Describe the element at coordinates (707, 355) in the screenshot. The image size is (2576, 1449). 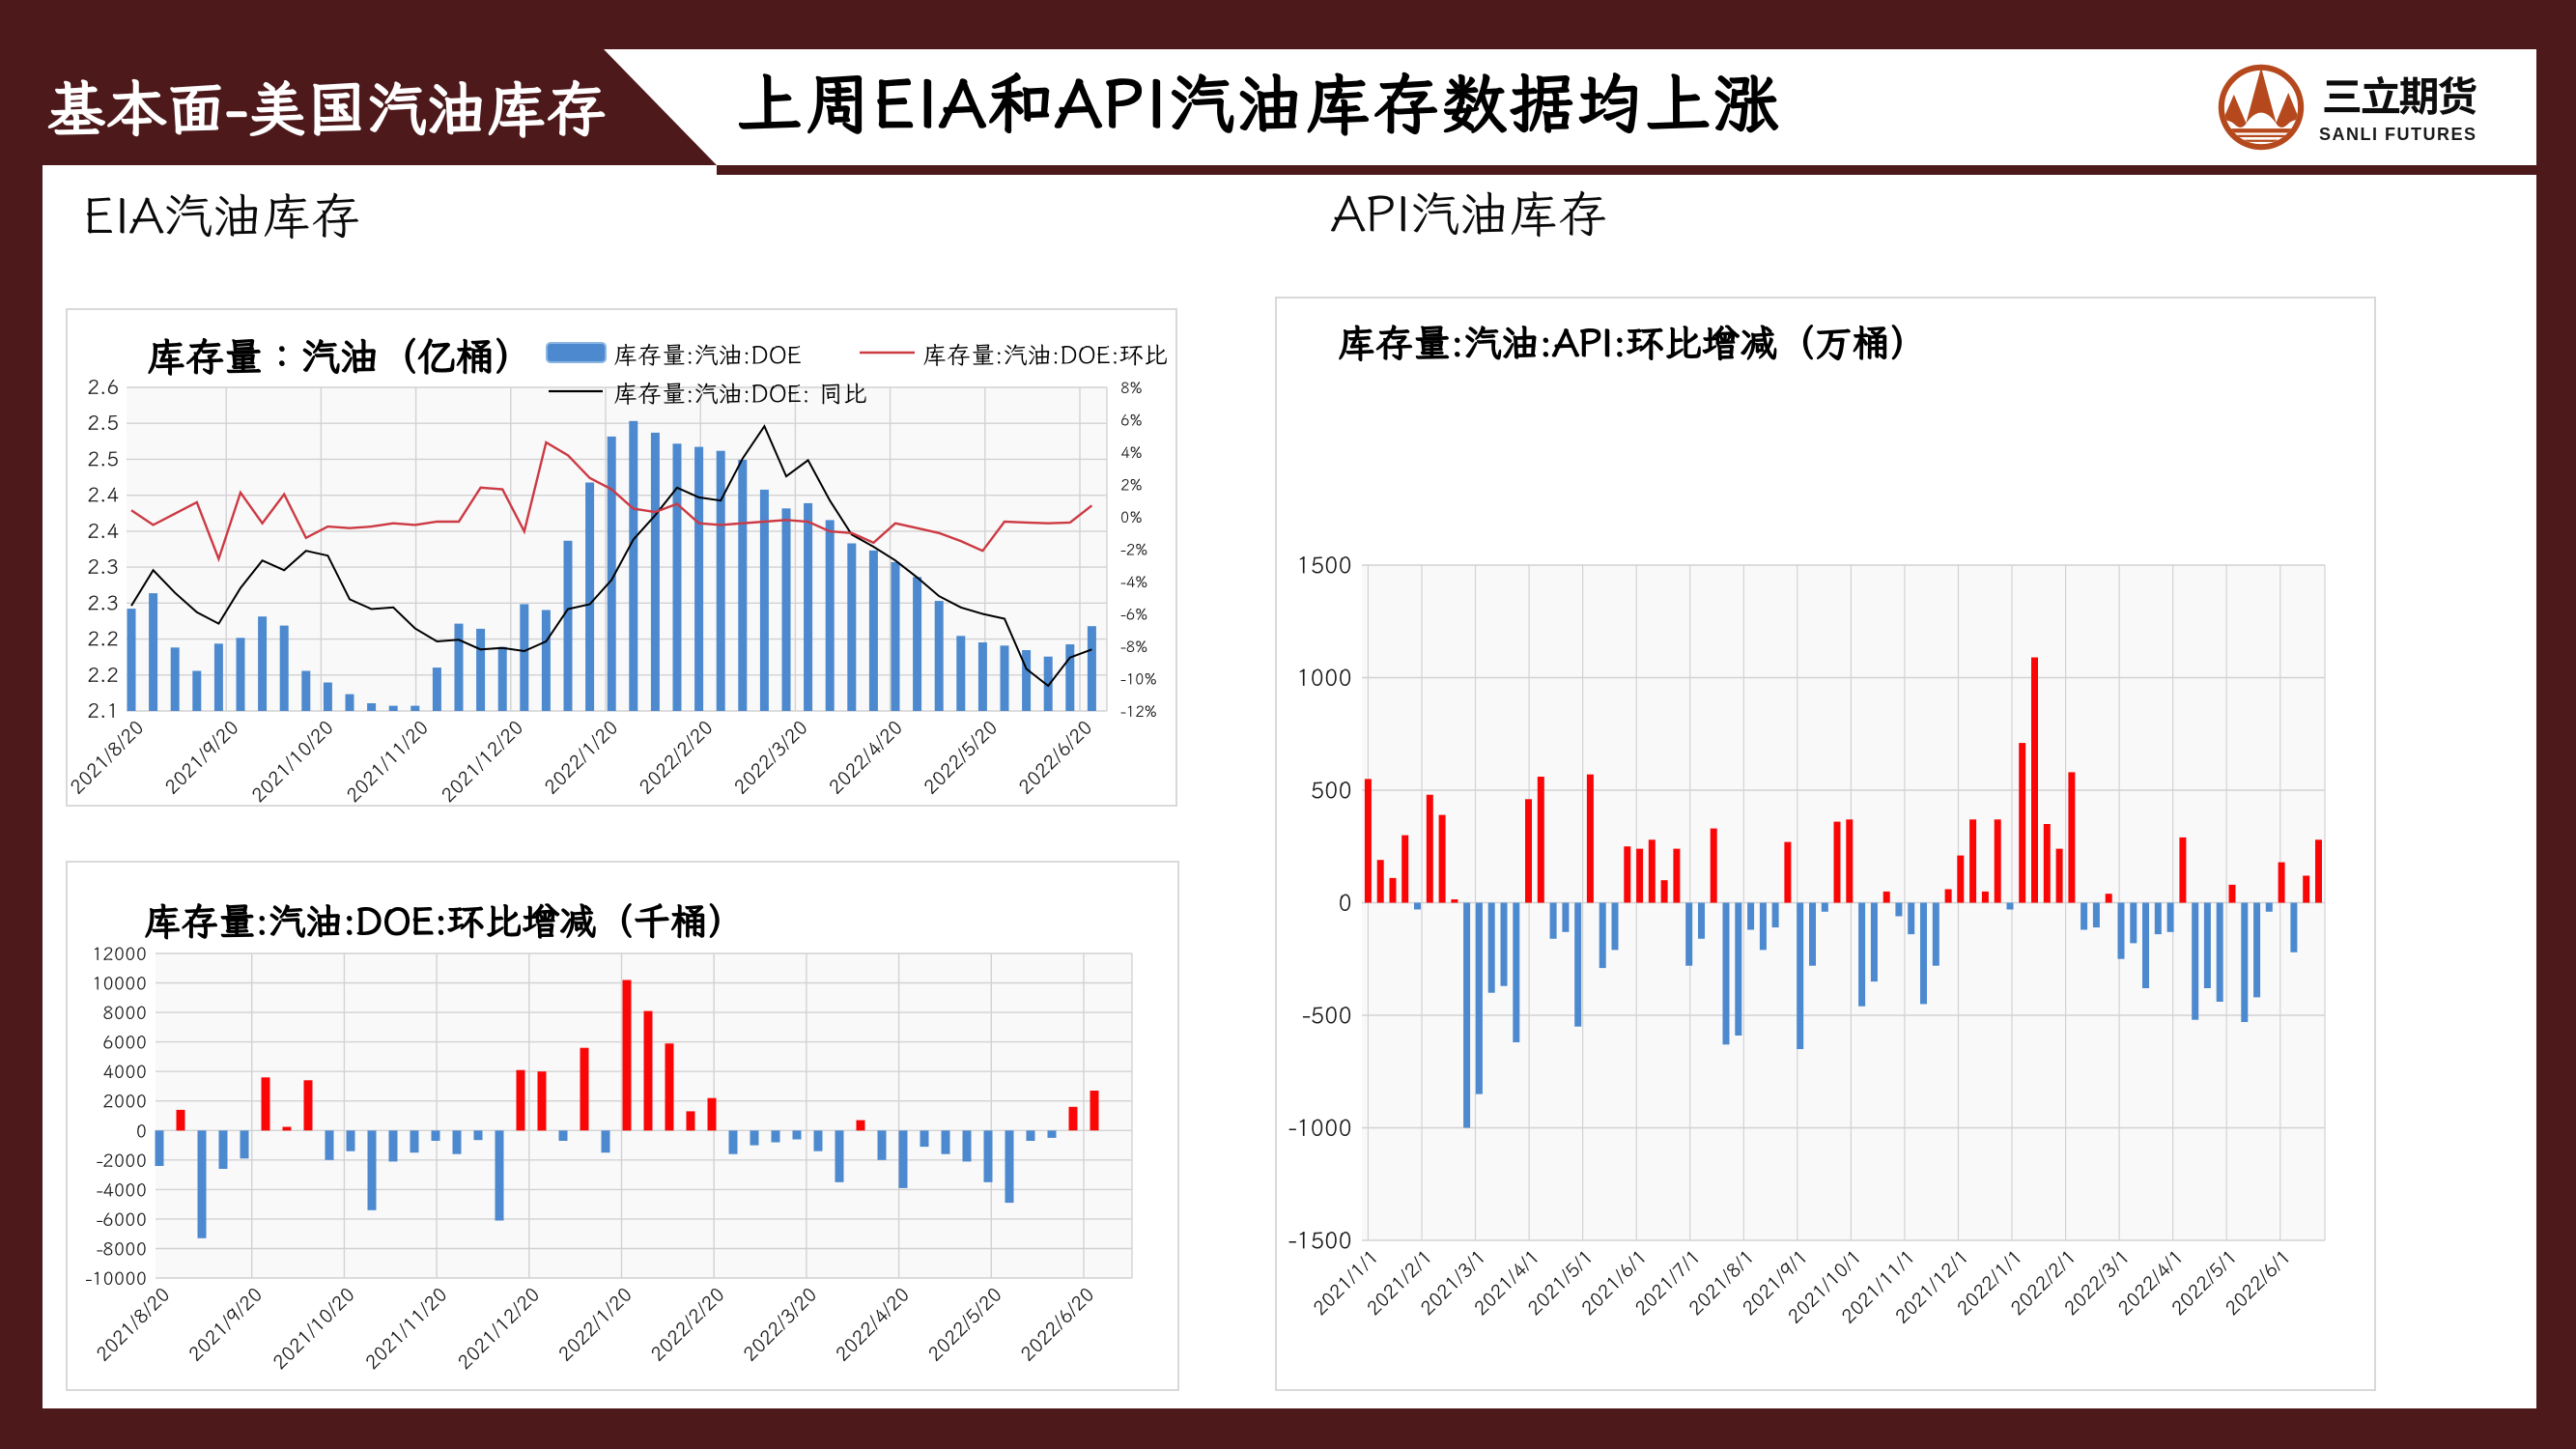
I see `svg-text: 库存量:汽油:DOE` at that location.